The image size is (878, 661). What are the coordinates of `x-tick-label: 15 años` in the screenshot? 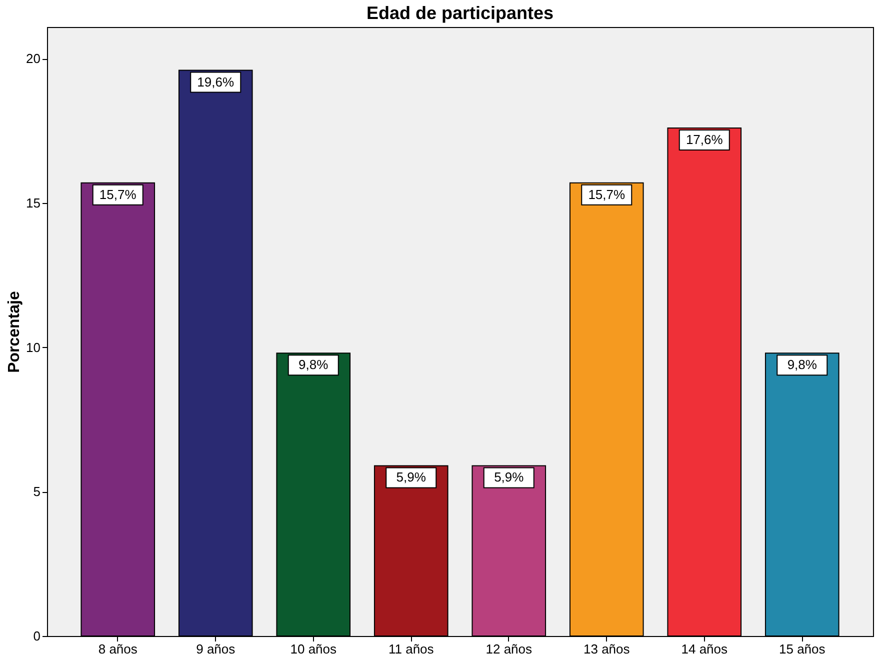 It's located at (802, 649).